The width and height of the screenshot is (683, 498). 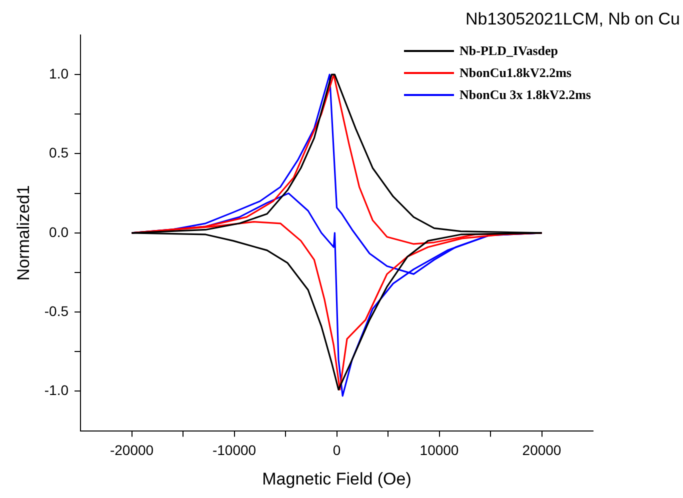 What do you see at coordinates (337, 478) in the screenshot?
I see `x-axis-title: Magnetic Field (Oe)` at bounding box center [337, 478].